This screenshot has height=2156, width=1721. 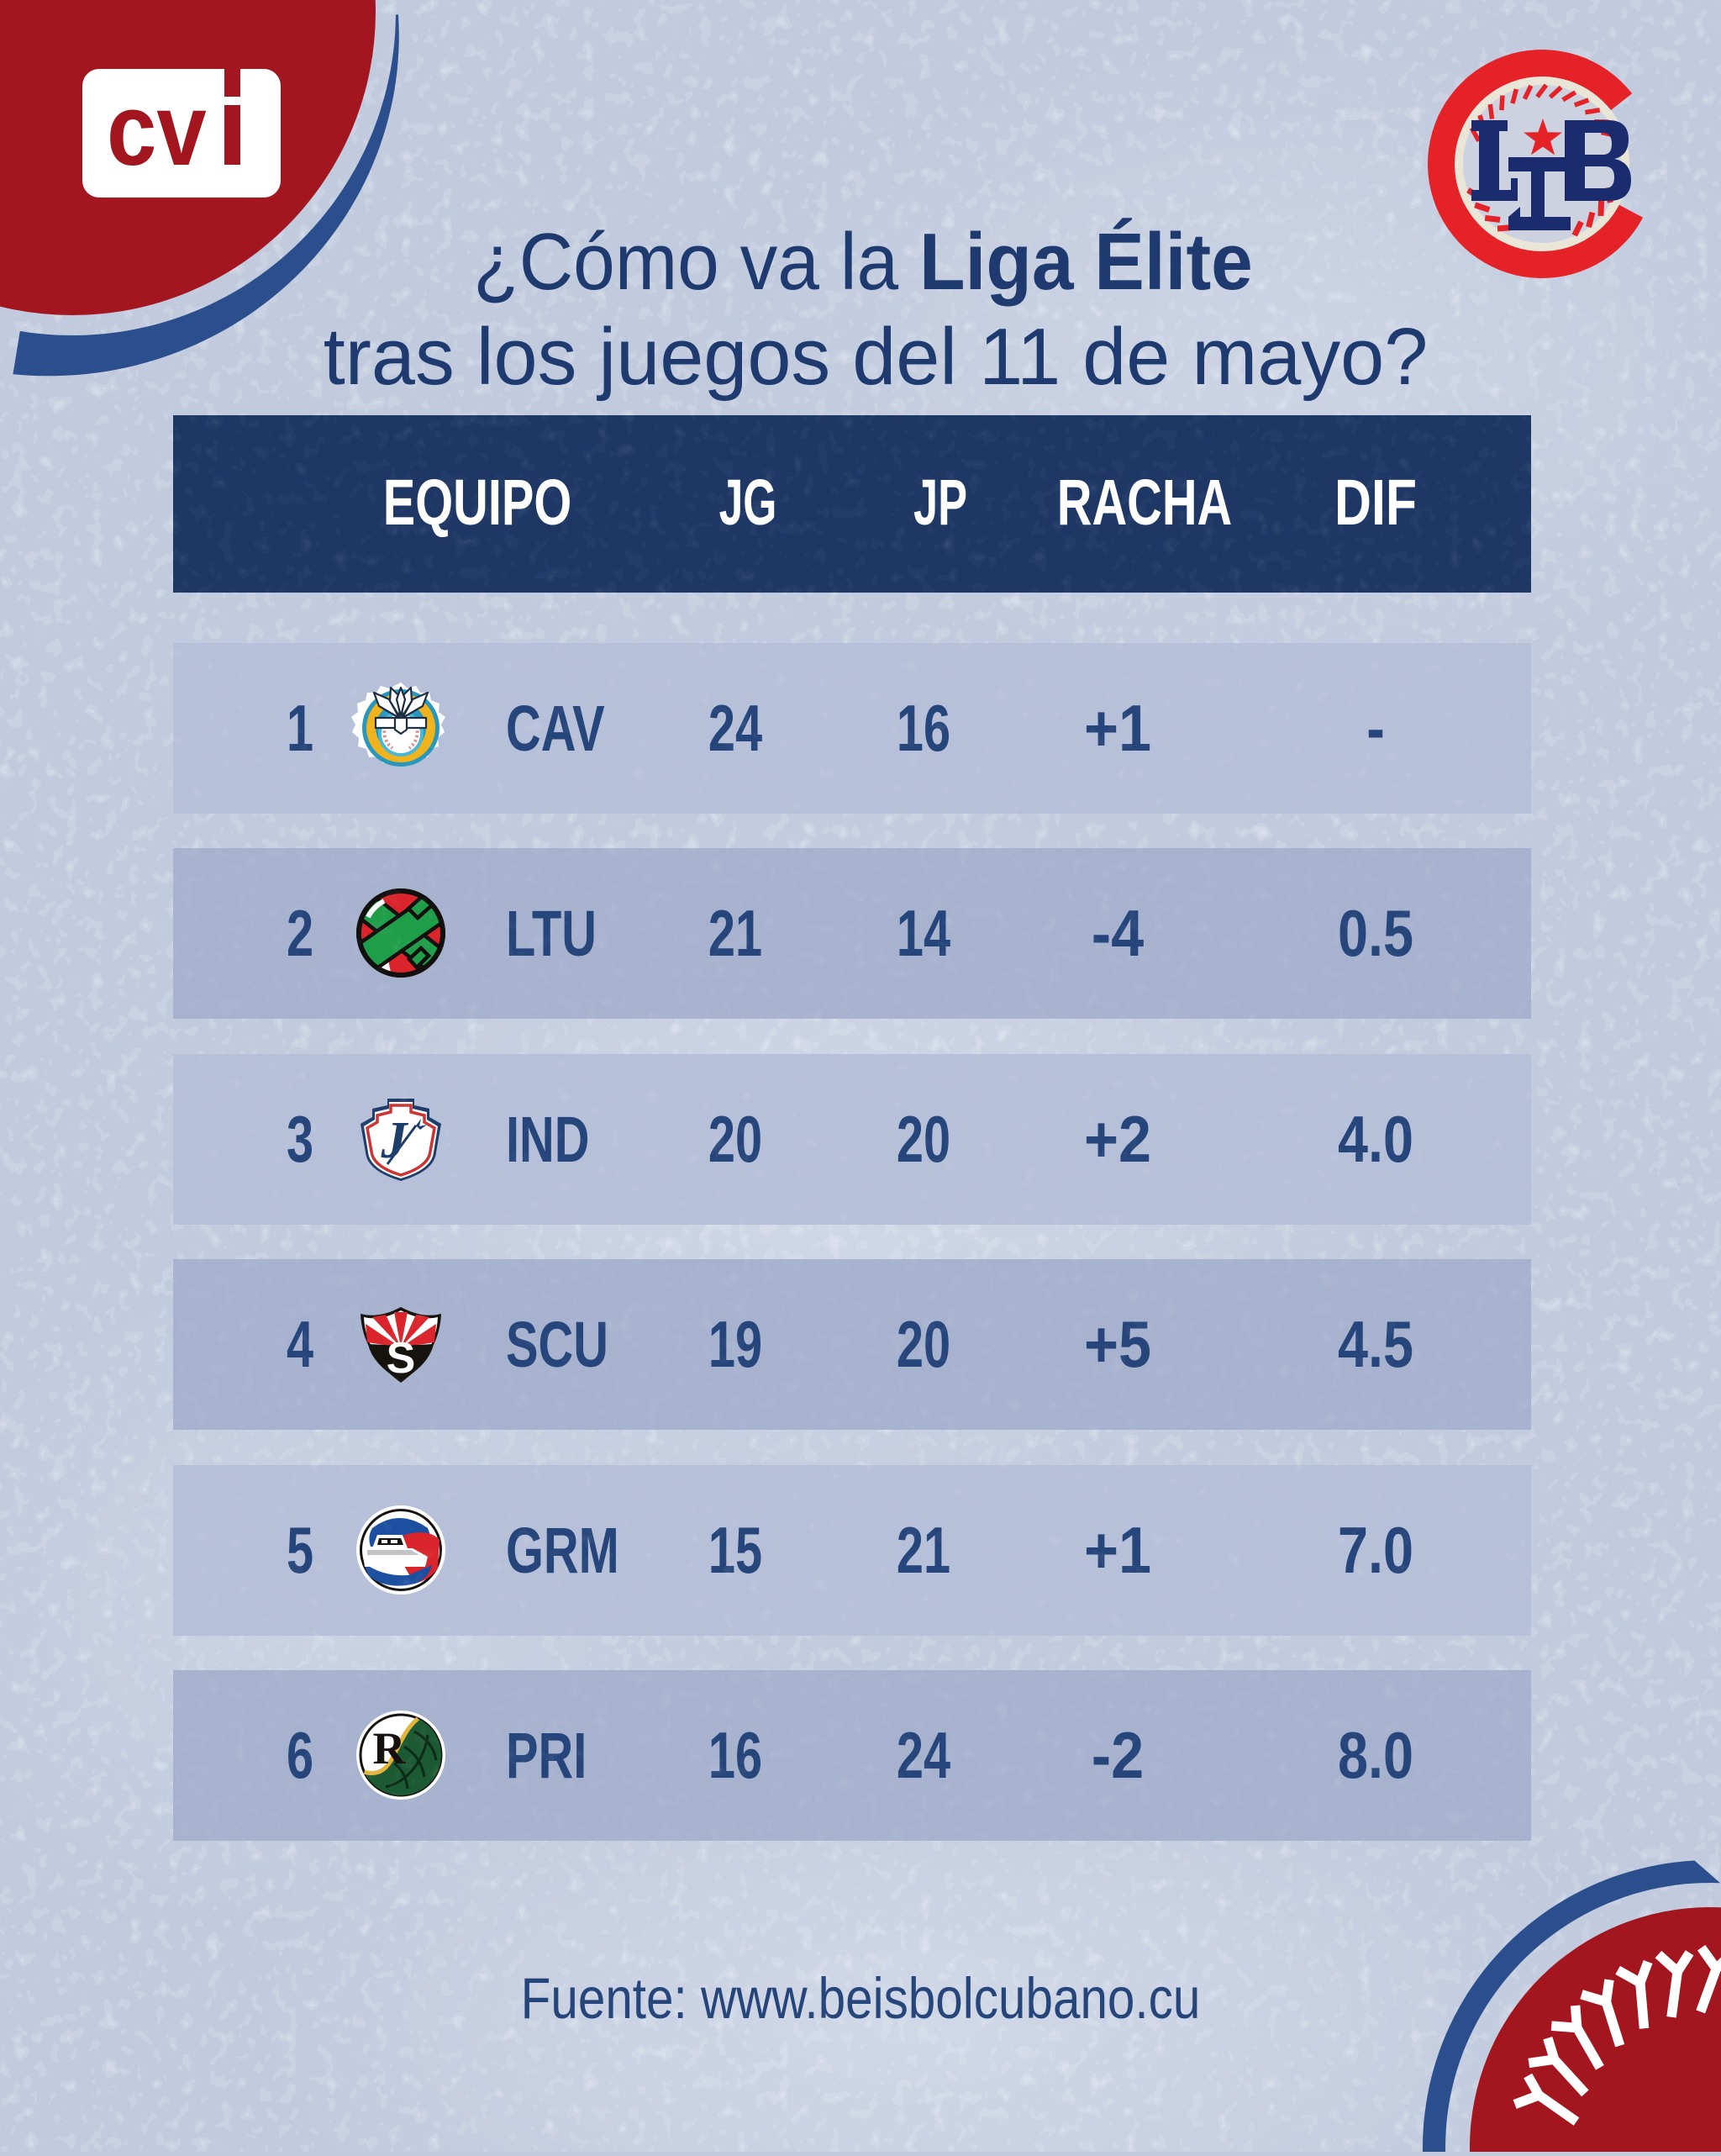 I want to click on svg-text: ¿Cómo va la Liga Élite, so click(x=863, y=261).